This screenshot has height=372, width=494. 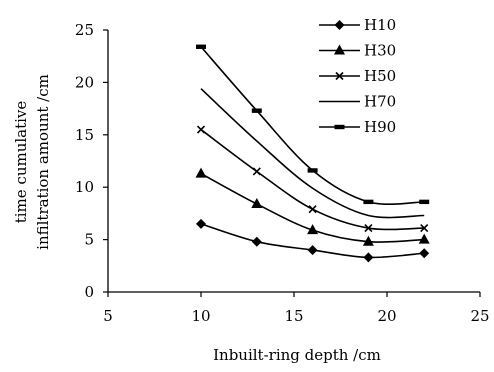 I want to click on y-axis-title-line2: infiltration amount /cm, so click(x=43, y=162).